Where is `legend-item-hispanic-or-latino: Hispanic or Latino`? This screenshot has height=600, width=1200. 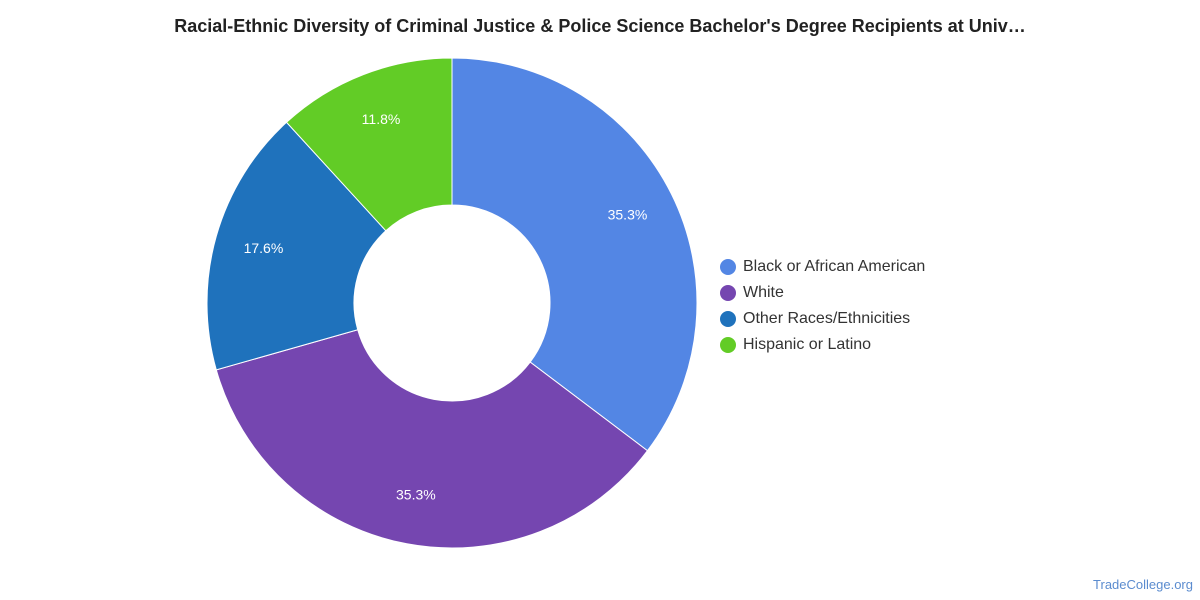
legend-item-hispanic-or-latino: Hispanic or Latino is located at coordinates (822, 345).